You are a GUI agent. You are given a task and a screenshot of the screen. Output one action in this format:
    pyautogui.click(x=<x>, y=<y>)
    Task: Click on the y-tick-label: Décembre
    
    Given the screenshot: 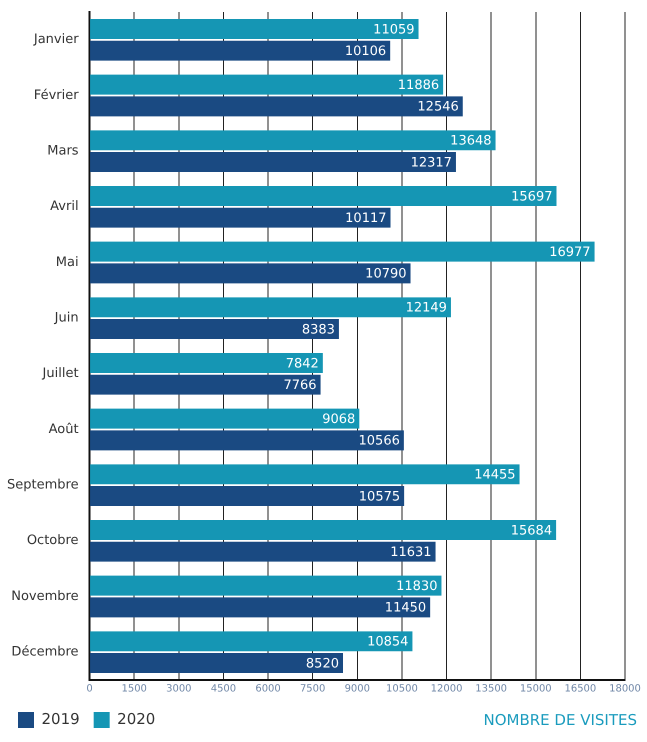 What is the action you would take?
    pyautogui.click(x=45, y=652)
    